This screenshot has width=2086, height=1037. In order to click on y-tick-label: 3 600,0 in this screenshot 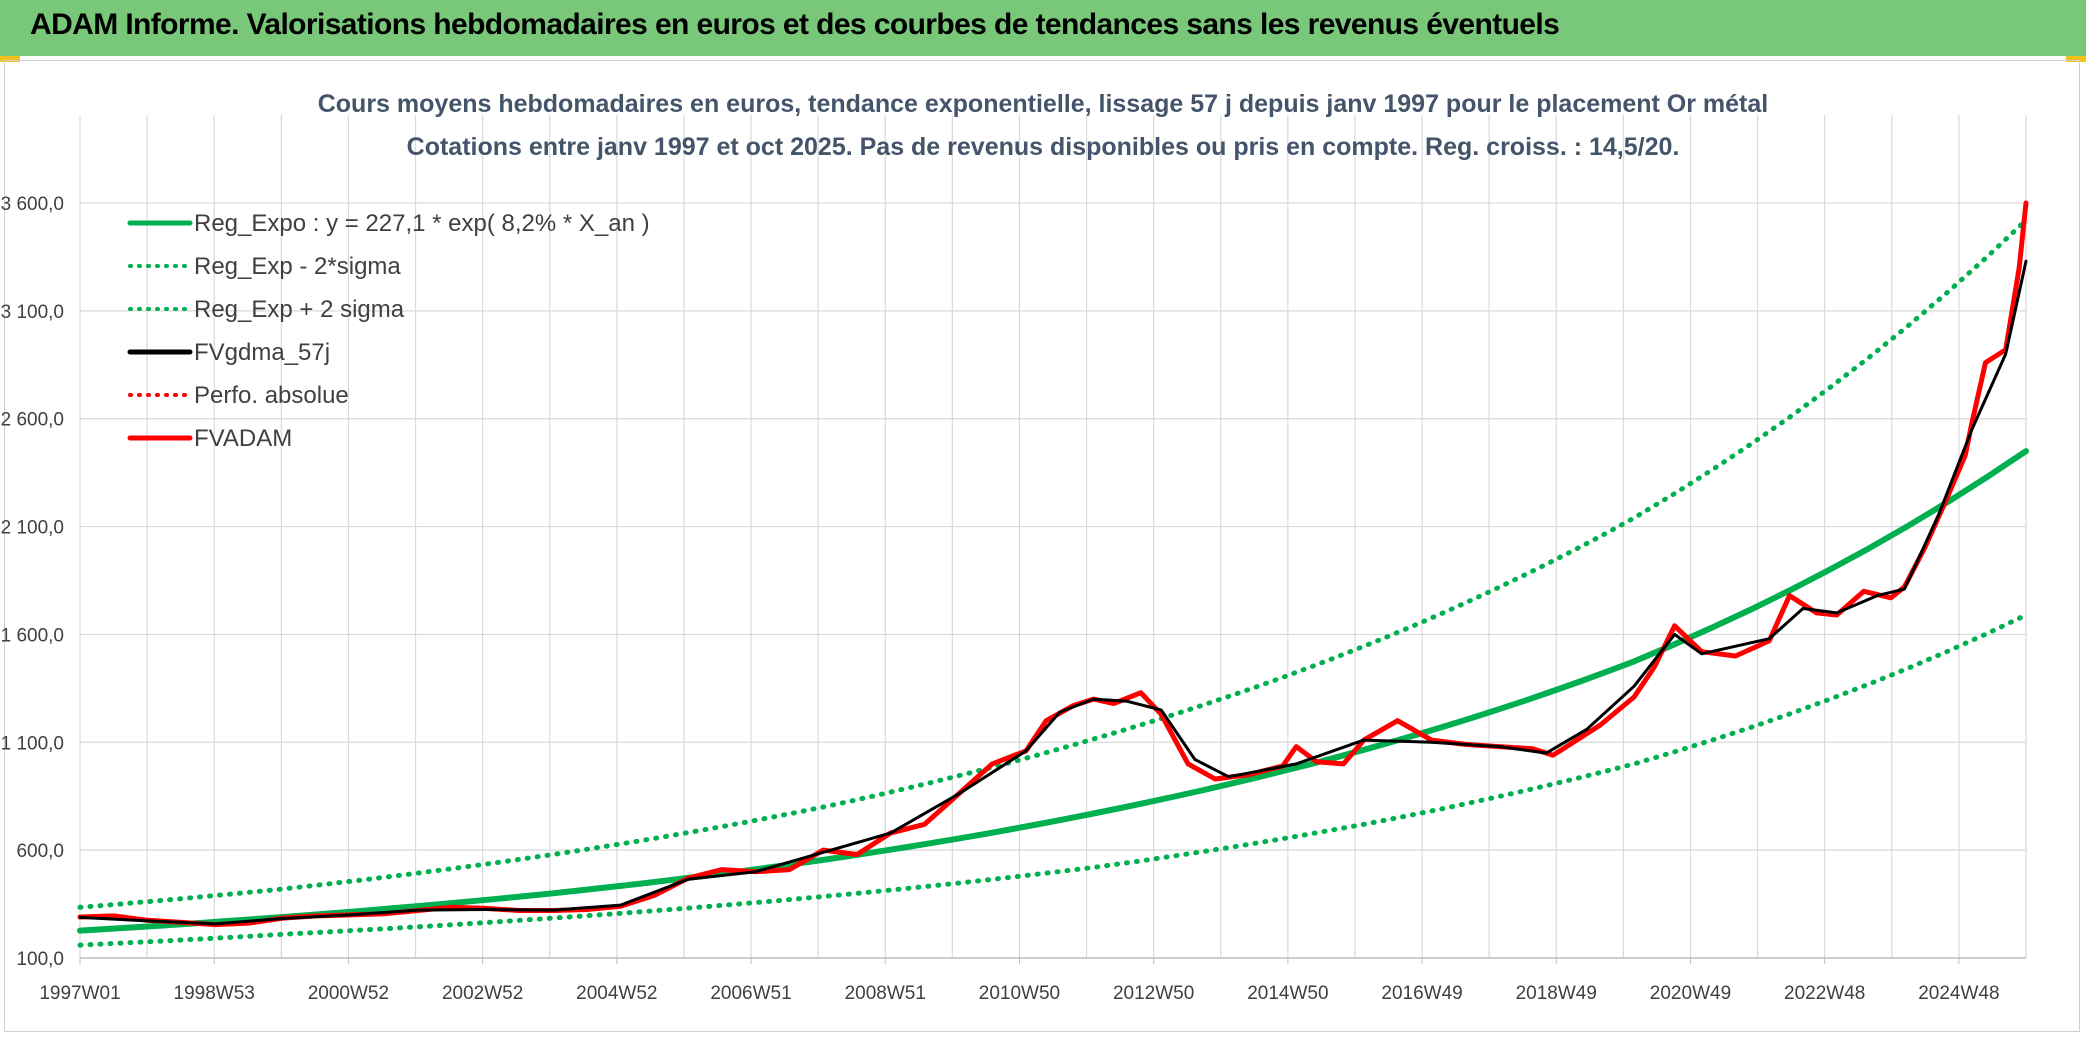, I will do `click(32, 204)`.